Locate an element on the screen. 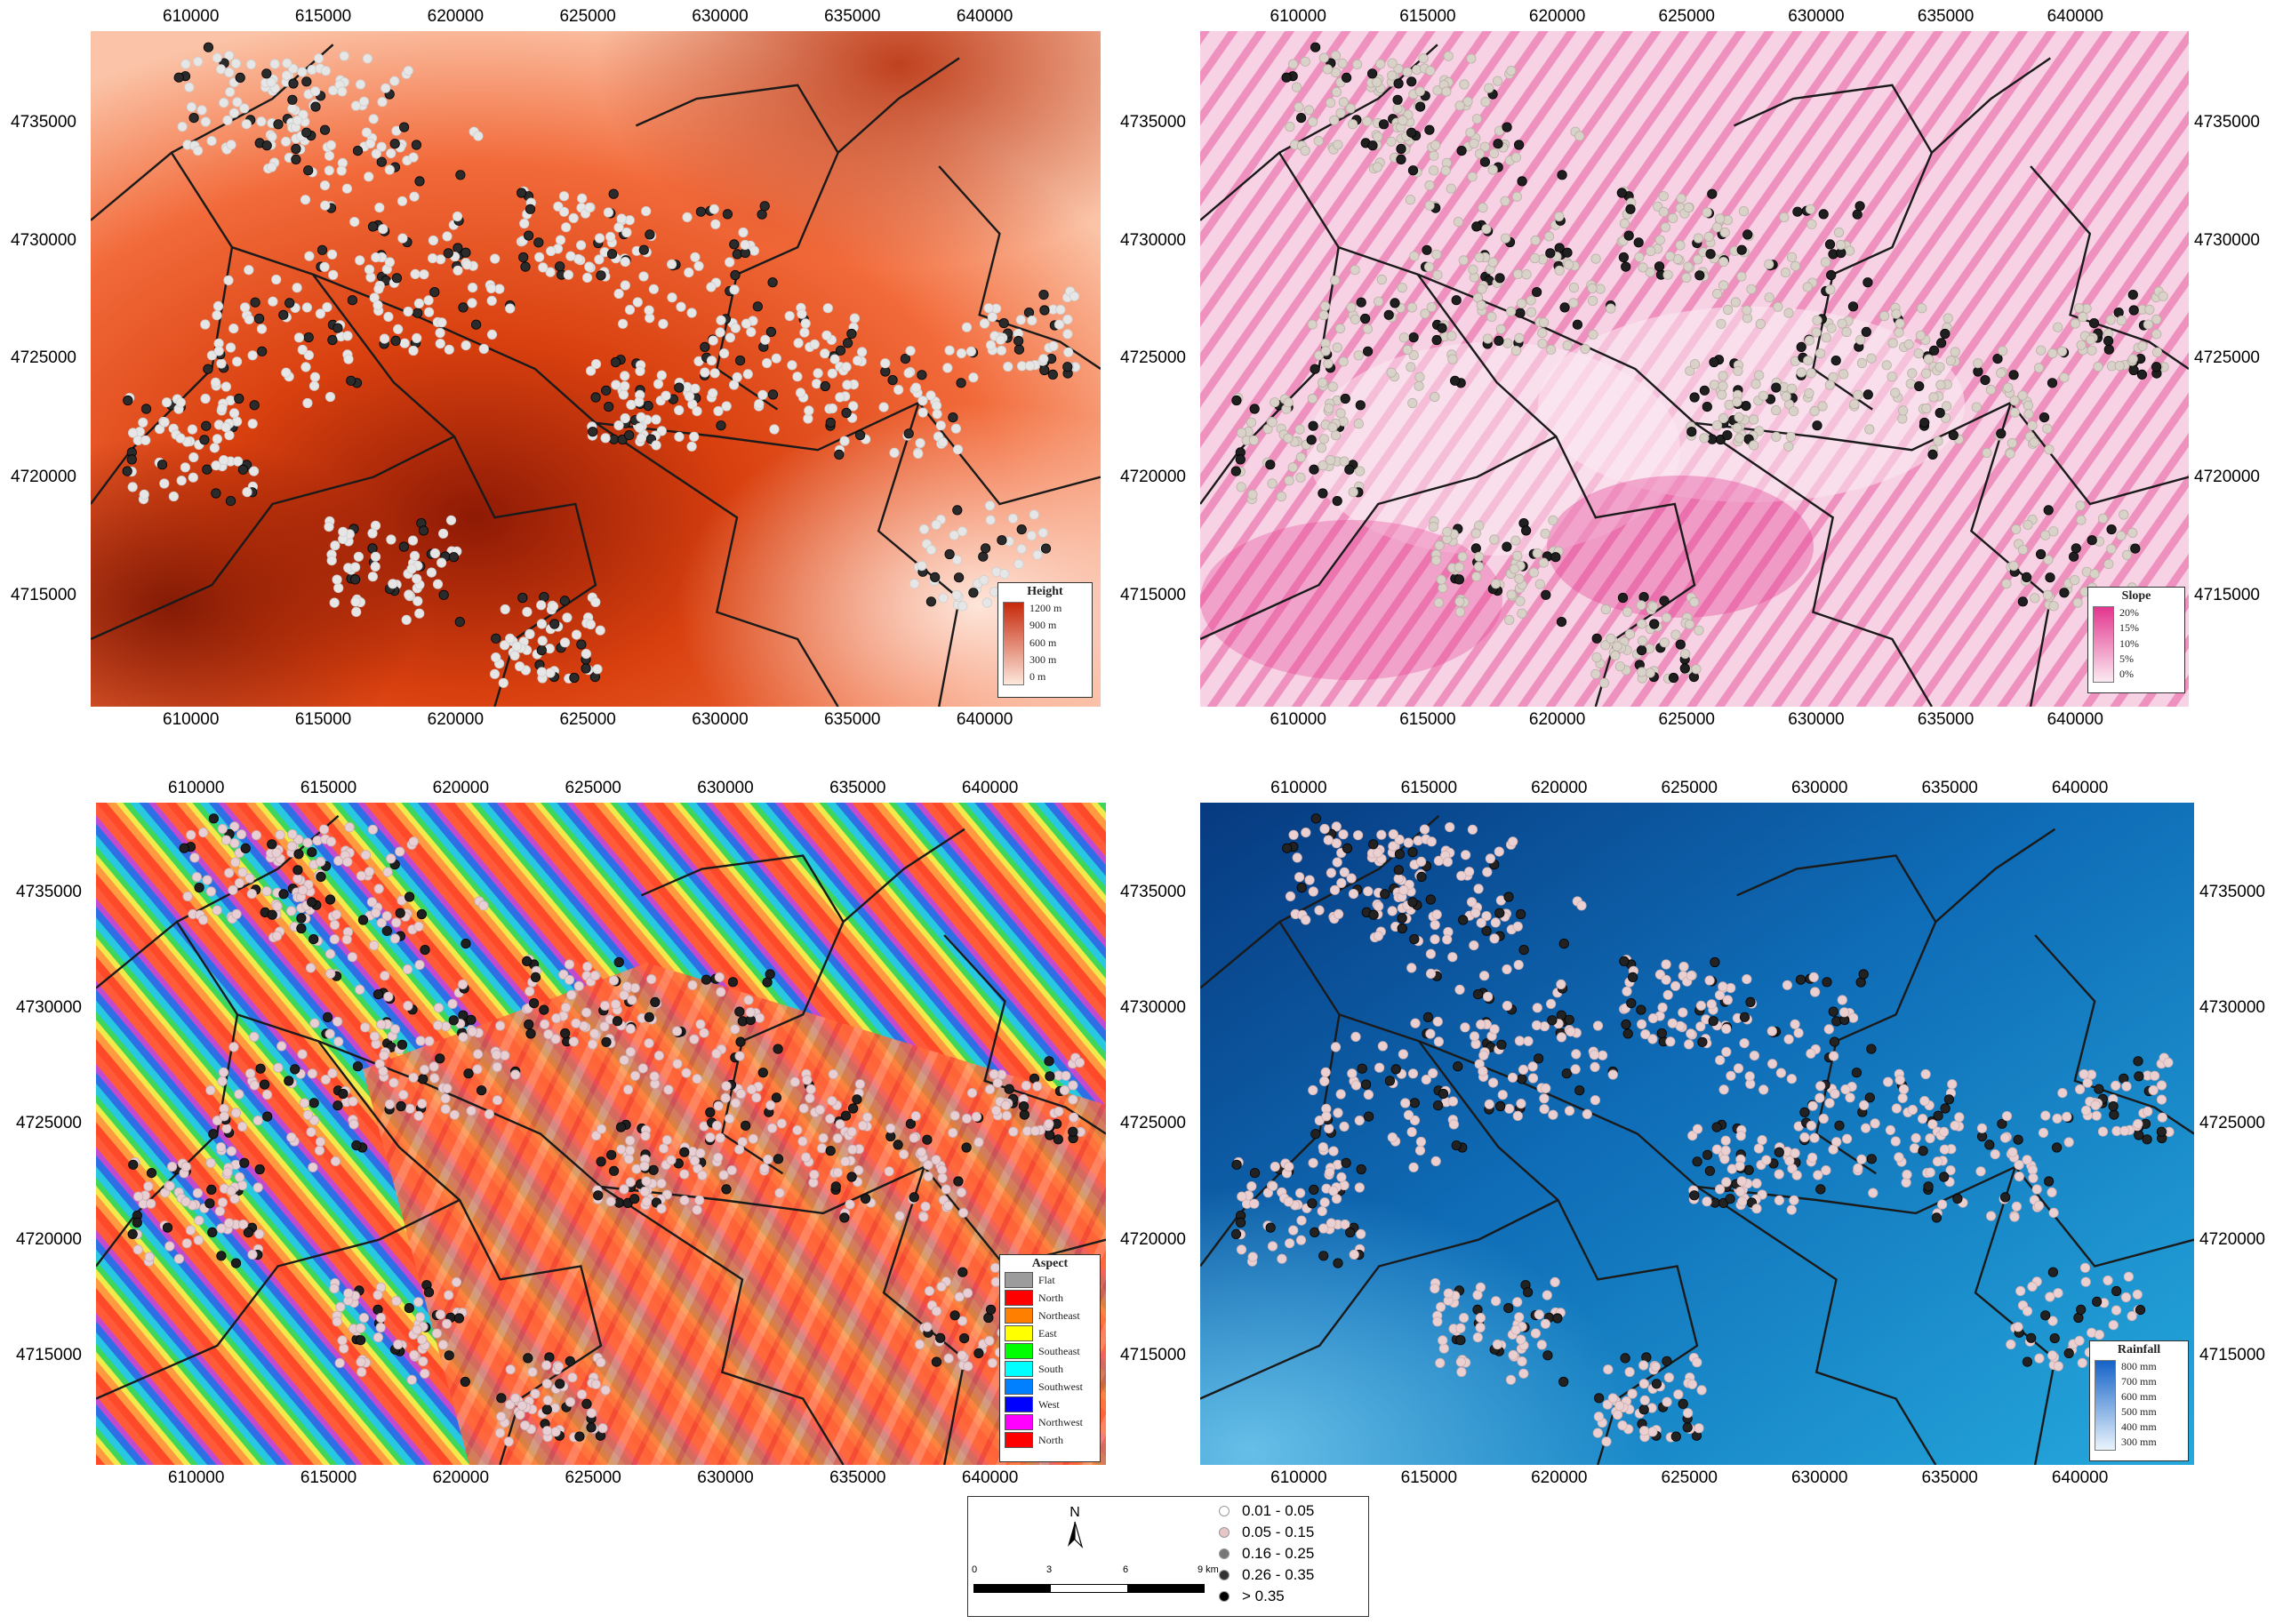  class-legend-item: 0.16 - 0.25 is located at coordinates (1266, 1553).